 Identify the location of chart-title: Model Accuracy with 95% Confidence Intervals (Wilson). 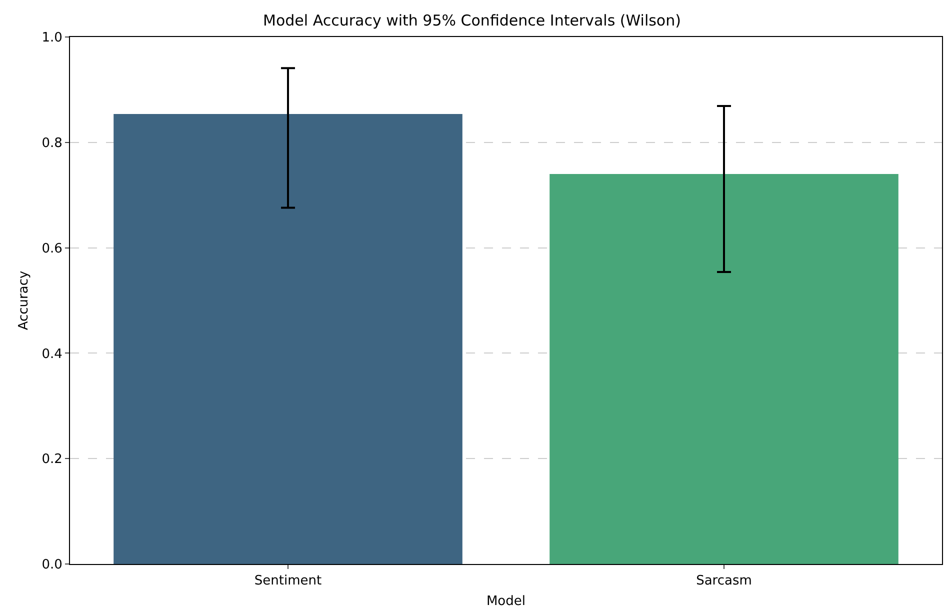
(472, 20).